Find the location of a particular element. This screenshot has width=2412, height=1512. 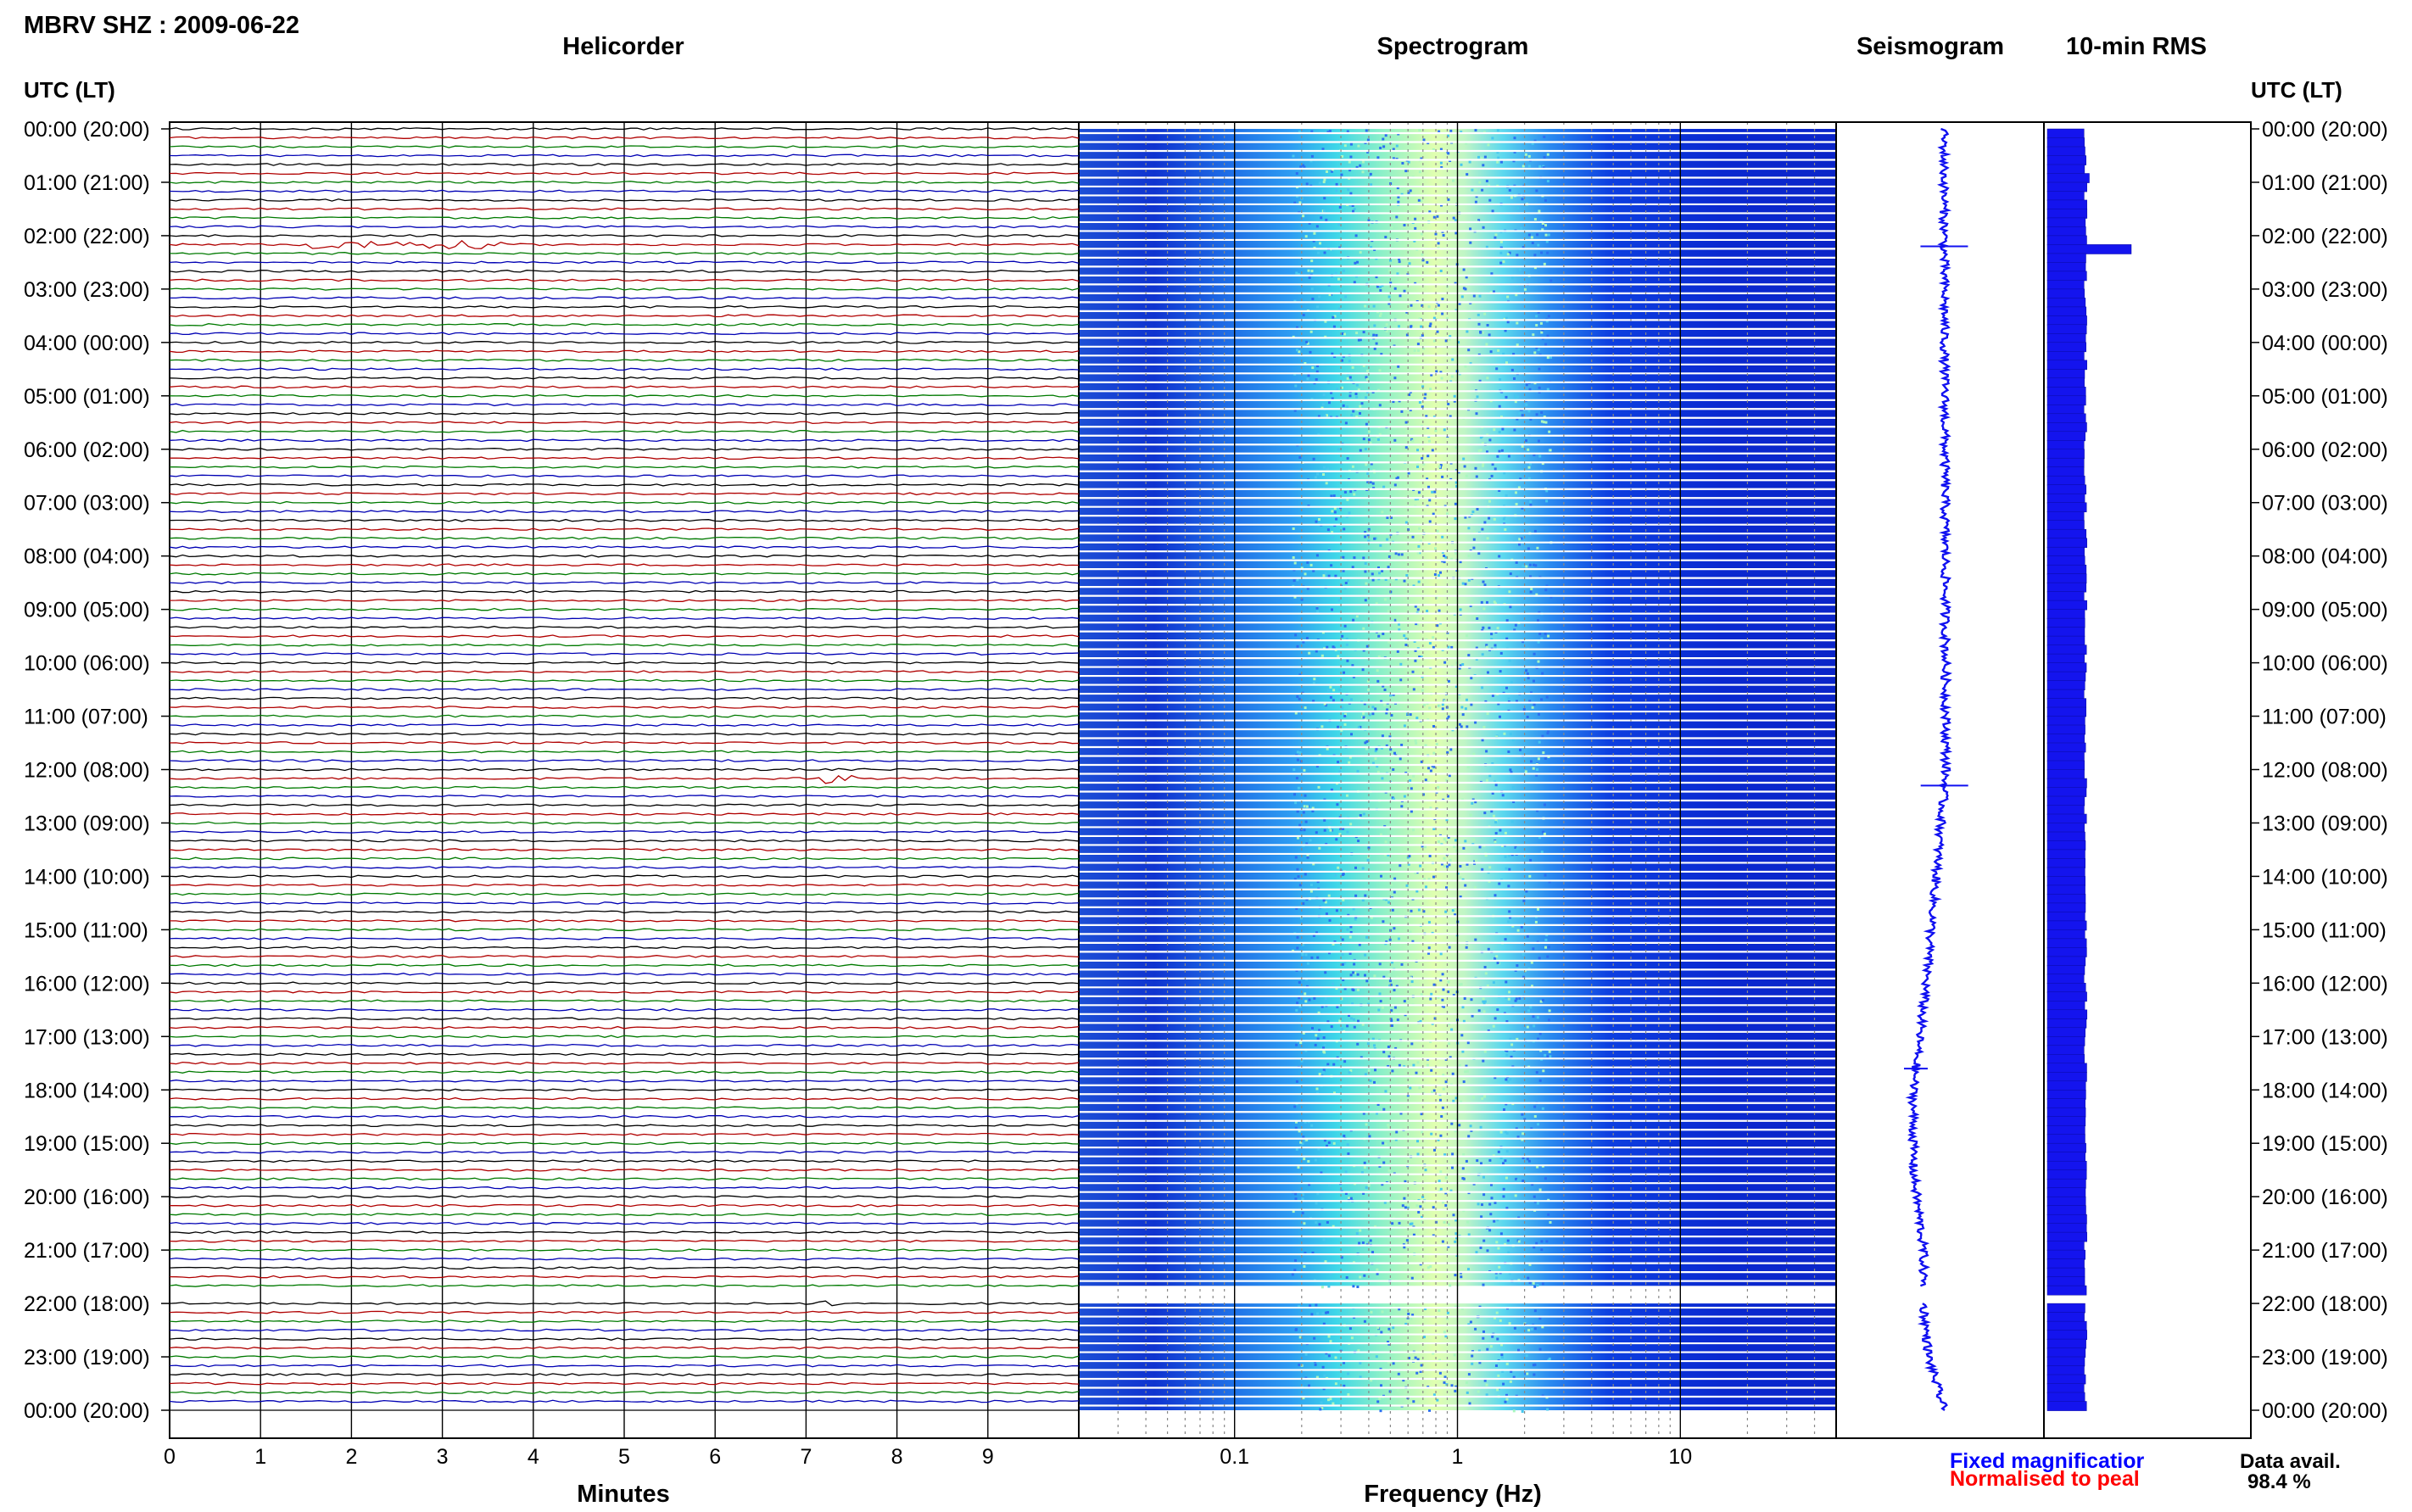

minute-tick-label: 7 is located at coordinates (806, 1457).